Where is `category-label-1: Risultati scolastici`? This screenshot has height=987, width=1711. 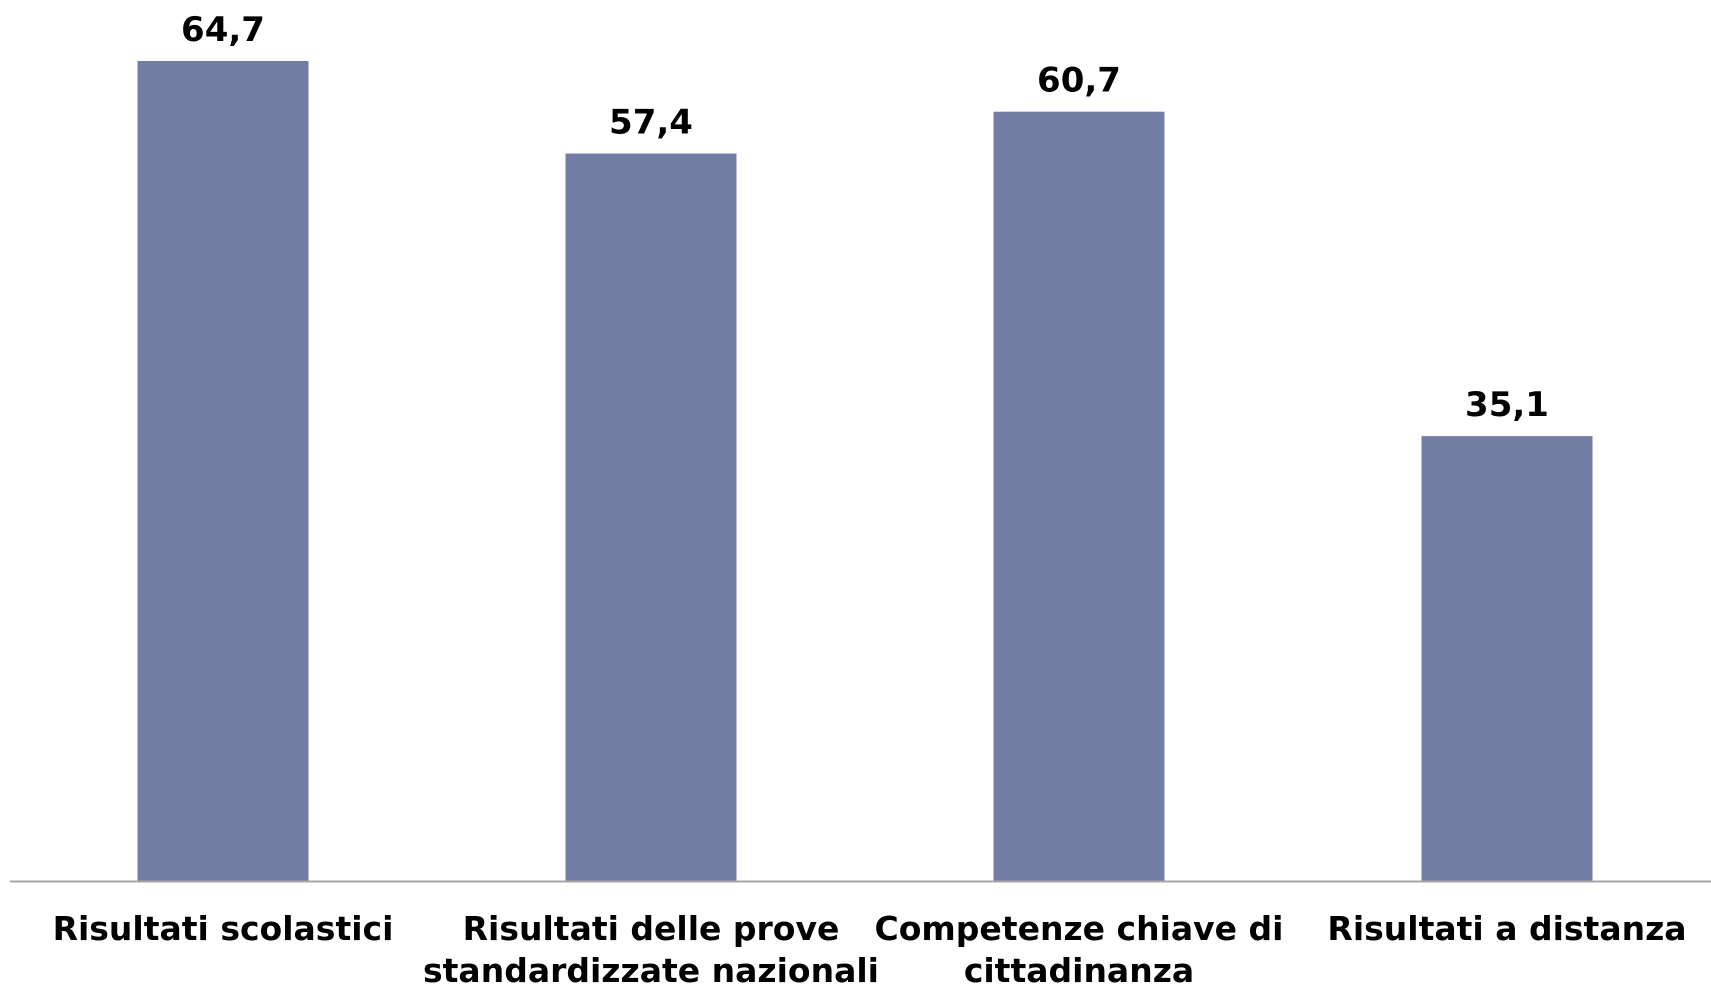 category-label-1: Risultati scolastici is located at coordinates (223, 928).